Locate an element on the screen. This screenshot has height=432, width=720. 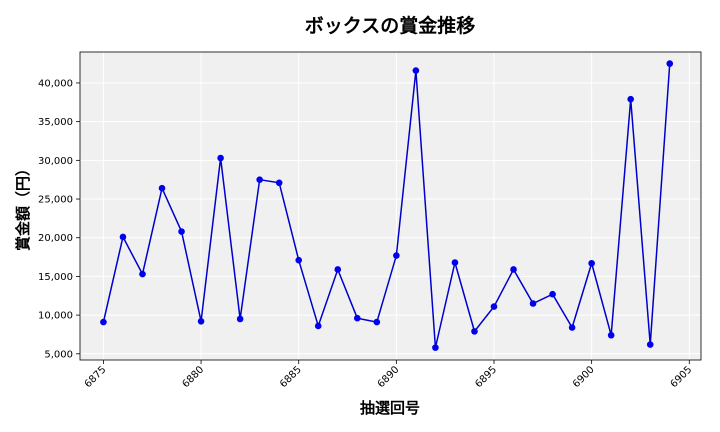
y-tick-label: 30,000 is located at coordinates (55, 161).